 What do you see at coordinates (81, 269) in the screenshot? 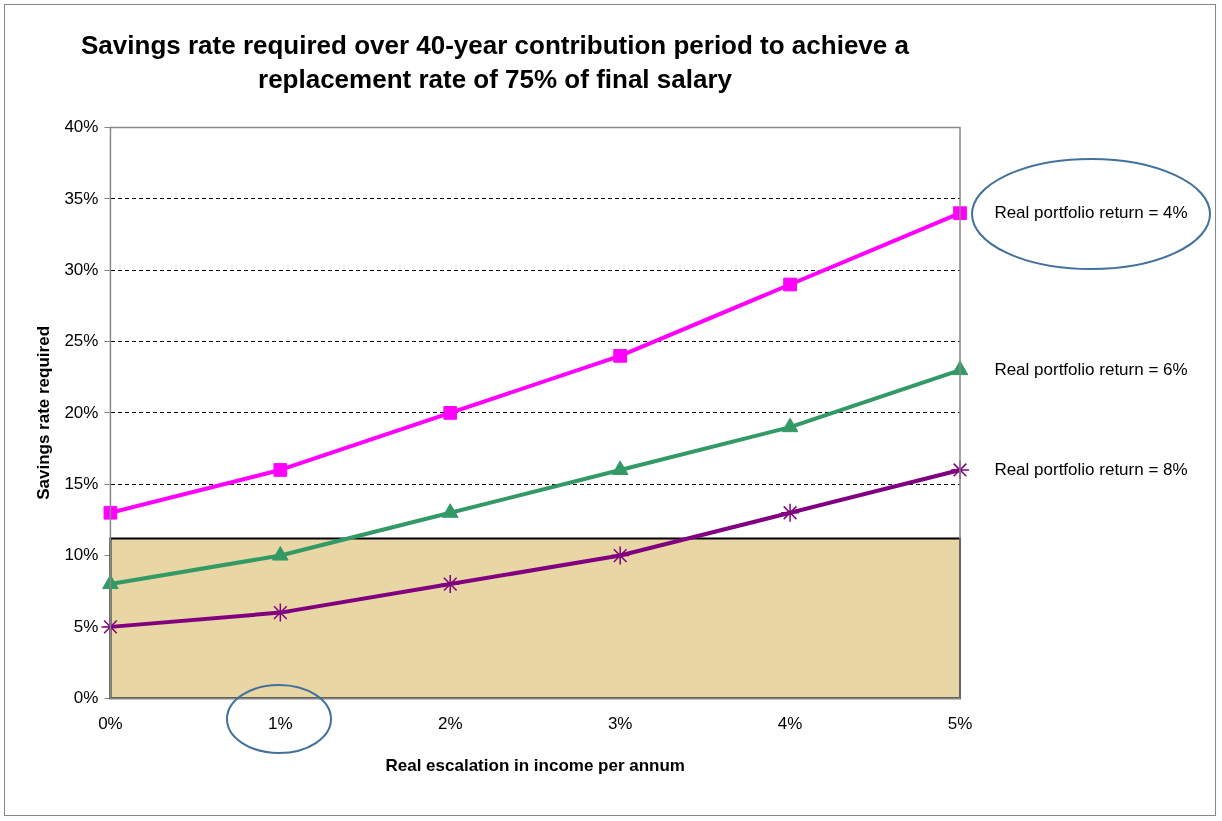
I see `y-tick-label: 30%` at bounding box center [81, 269].